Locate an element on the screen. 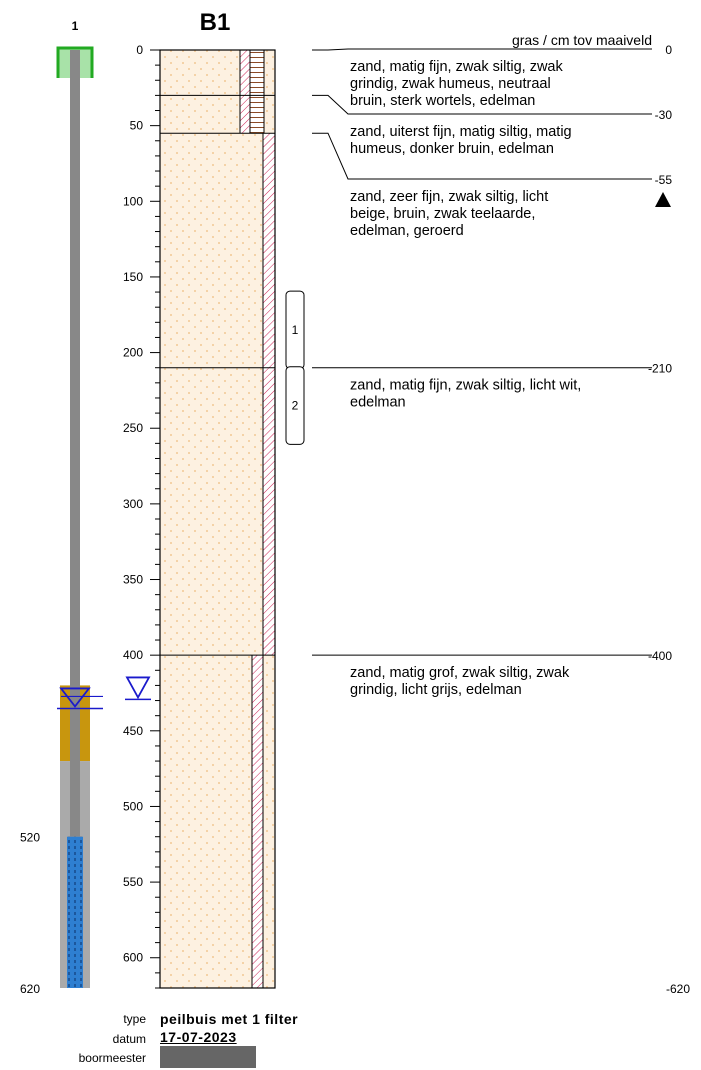 The height and width of the screenshot is (1070, 701). layer-description: zand, uiterst fijn, matig siltig, matig is located at coordinates (461, 132).